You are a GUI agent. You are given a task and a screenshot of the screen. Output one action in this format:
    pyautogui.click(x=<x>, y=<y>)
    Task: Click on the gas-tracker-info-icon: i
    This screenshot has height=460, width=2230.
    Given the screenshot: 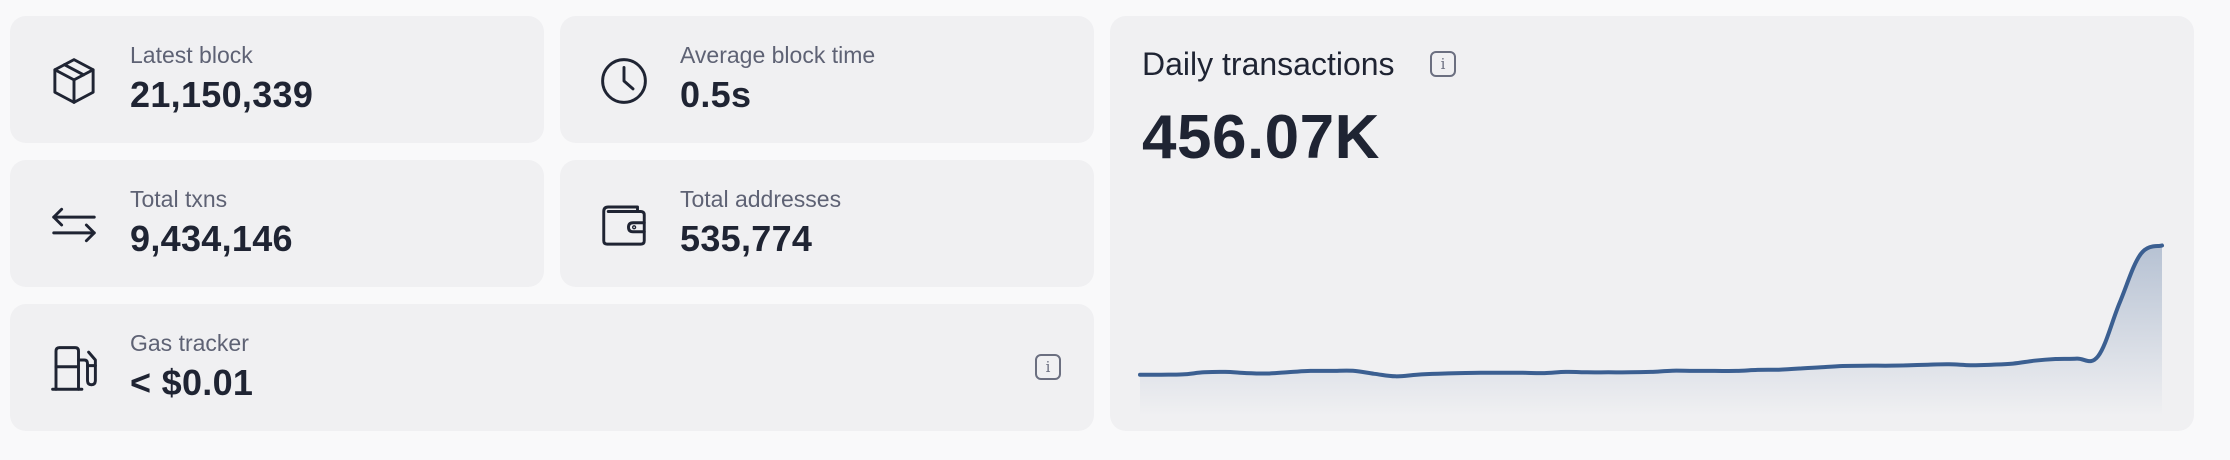 What is the action you would take?
    pyautogui.click(x=1048, y=367)
    